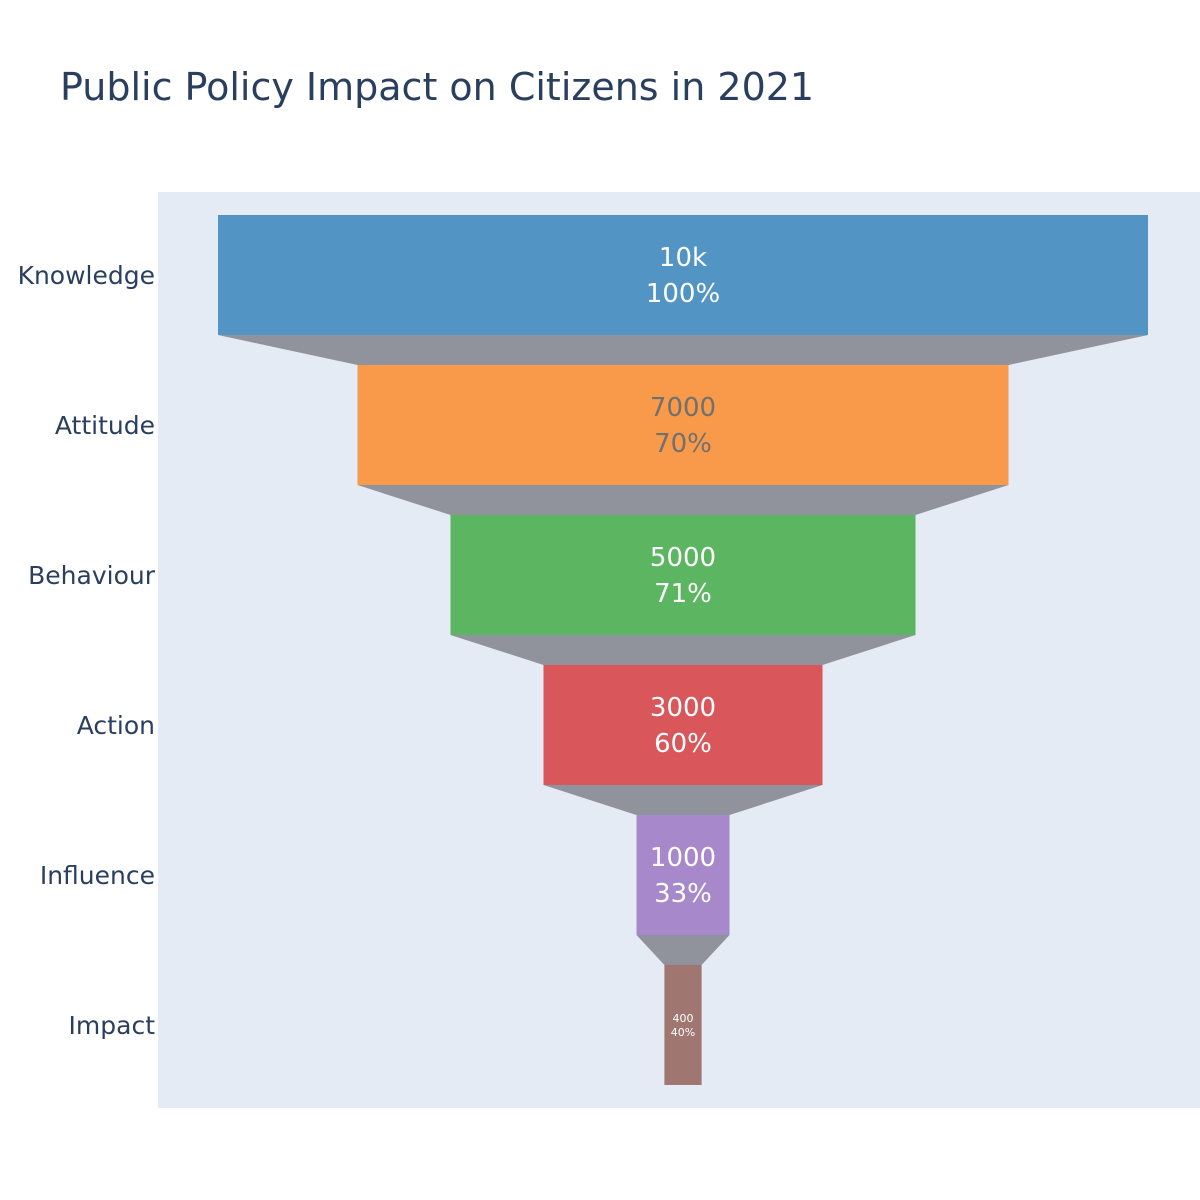  What do you see at coordinates (683, 575) in the screenshot?
I see `funnel-bar-behaviour` at bounding box center [683, 575].